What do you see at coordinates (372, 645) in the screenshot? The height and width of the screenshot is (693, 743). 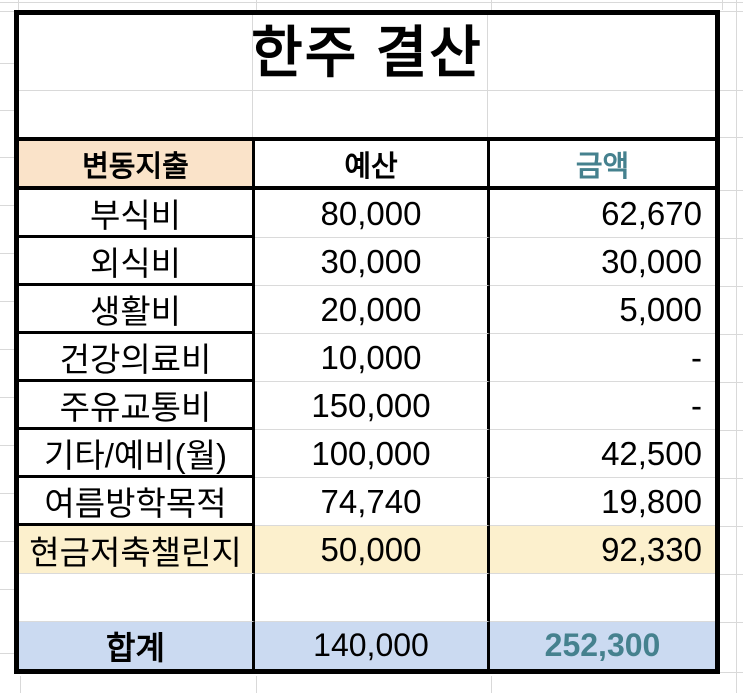 I see `total-budget-cell: 140,000` at bounding box center [372, 645].